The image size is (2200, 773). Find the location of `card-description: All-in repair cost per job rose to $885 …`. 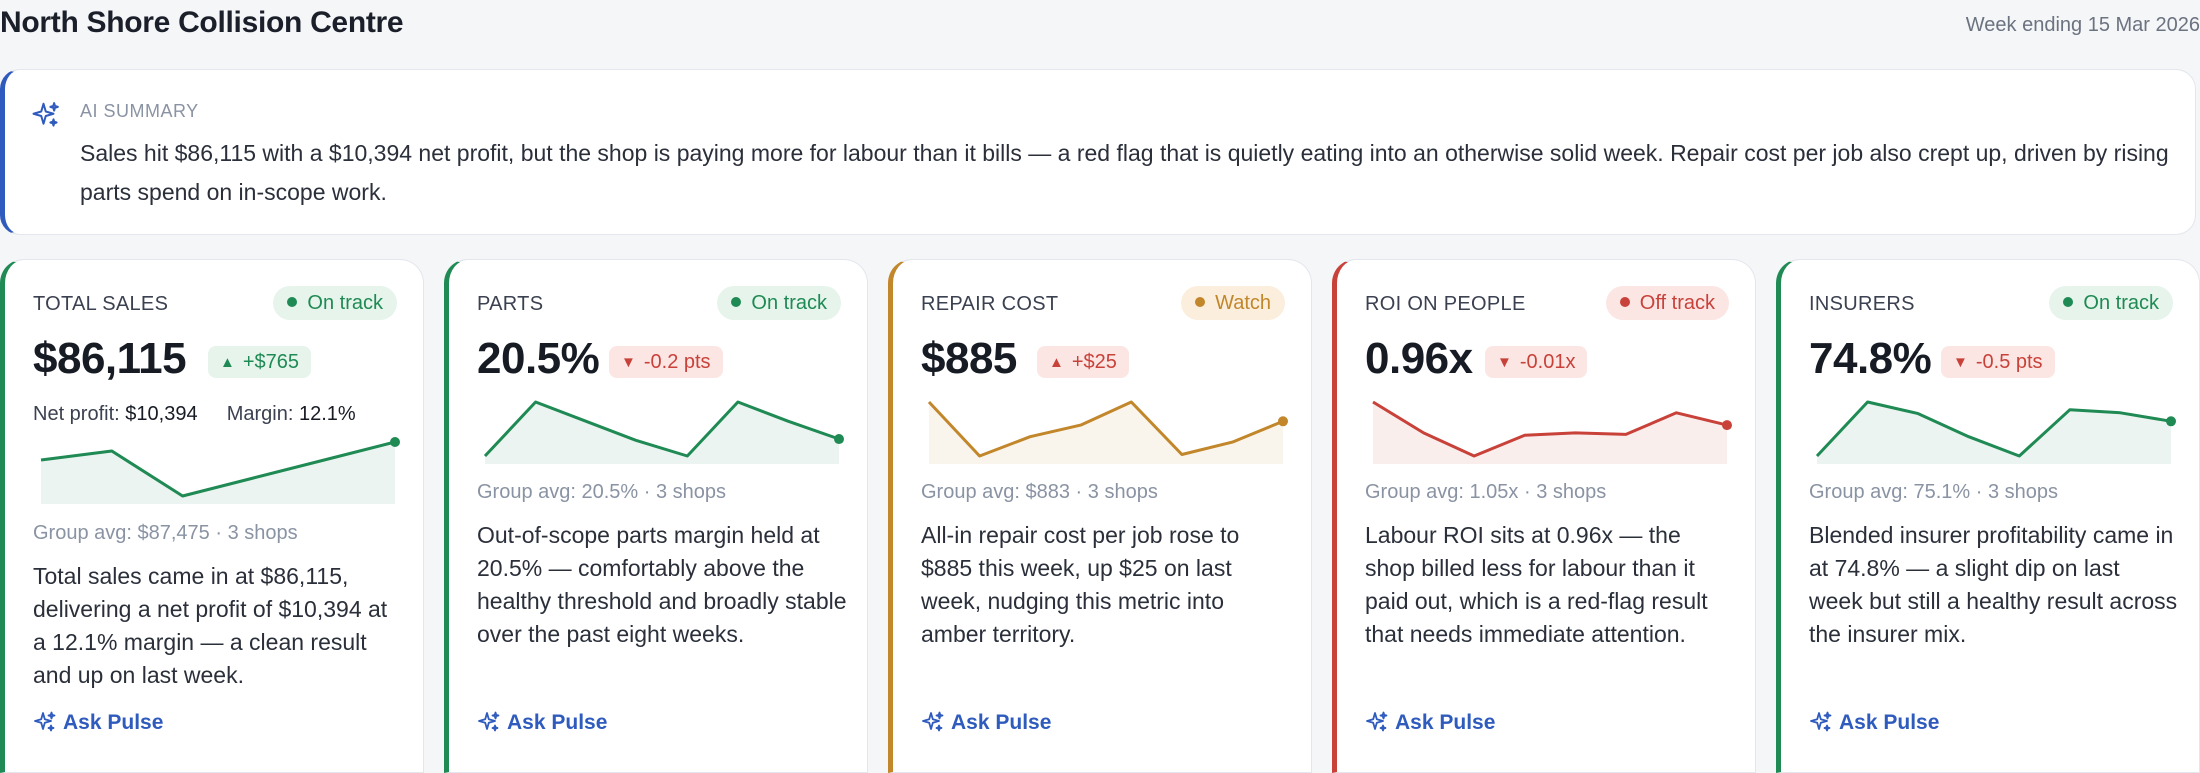

card-description: All-in repair cost per job rose to $885 … is located at coordinates (1080, 584).